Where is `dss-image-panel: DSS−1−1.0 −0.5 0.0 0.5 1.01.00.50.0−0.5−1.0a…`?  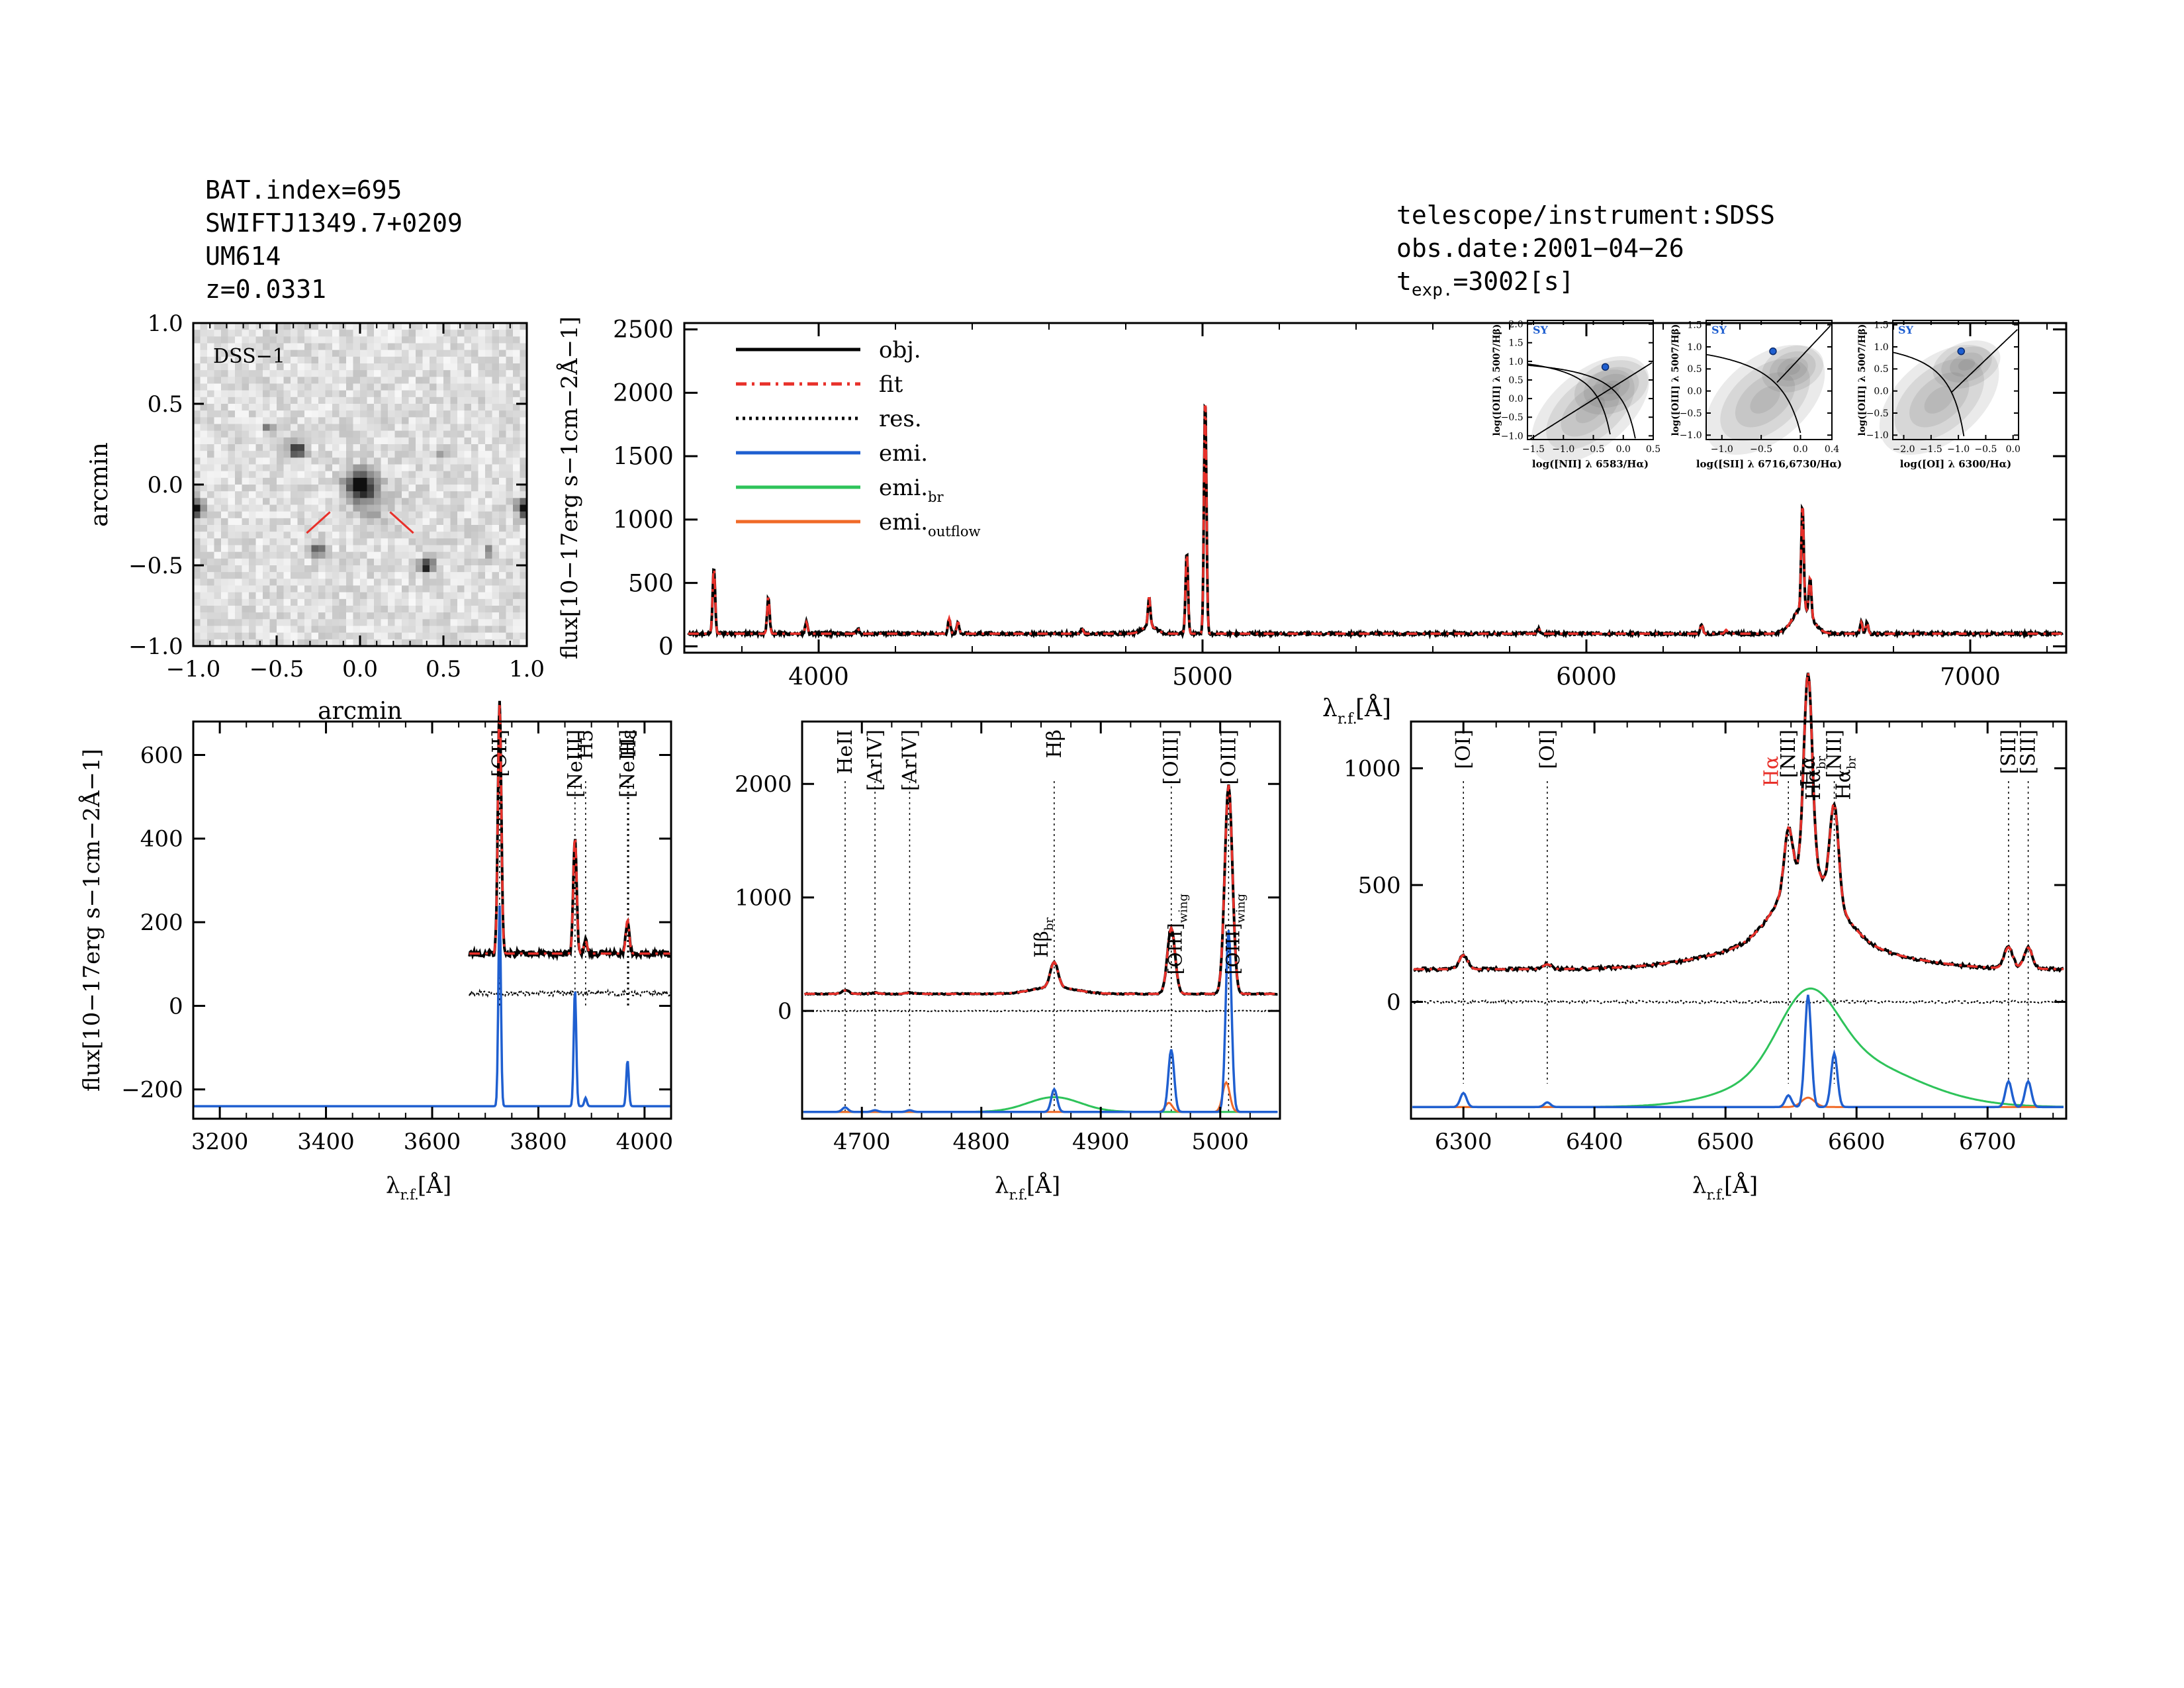 dss-image-panel: DSS−1−1.0 −0.5 0.0 0.5 1.01.00.50.0−0.5−1.0a… is located at coordinates (315, 517).